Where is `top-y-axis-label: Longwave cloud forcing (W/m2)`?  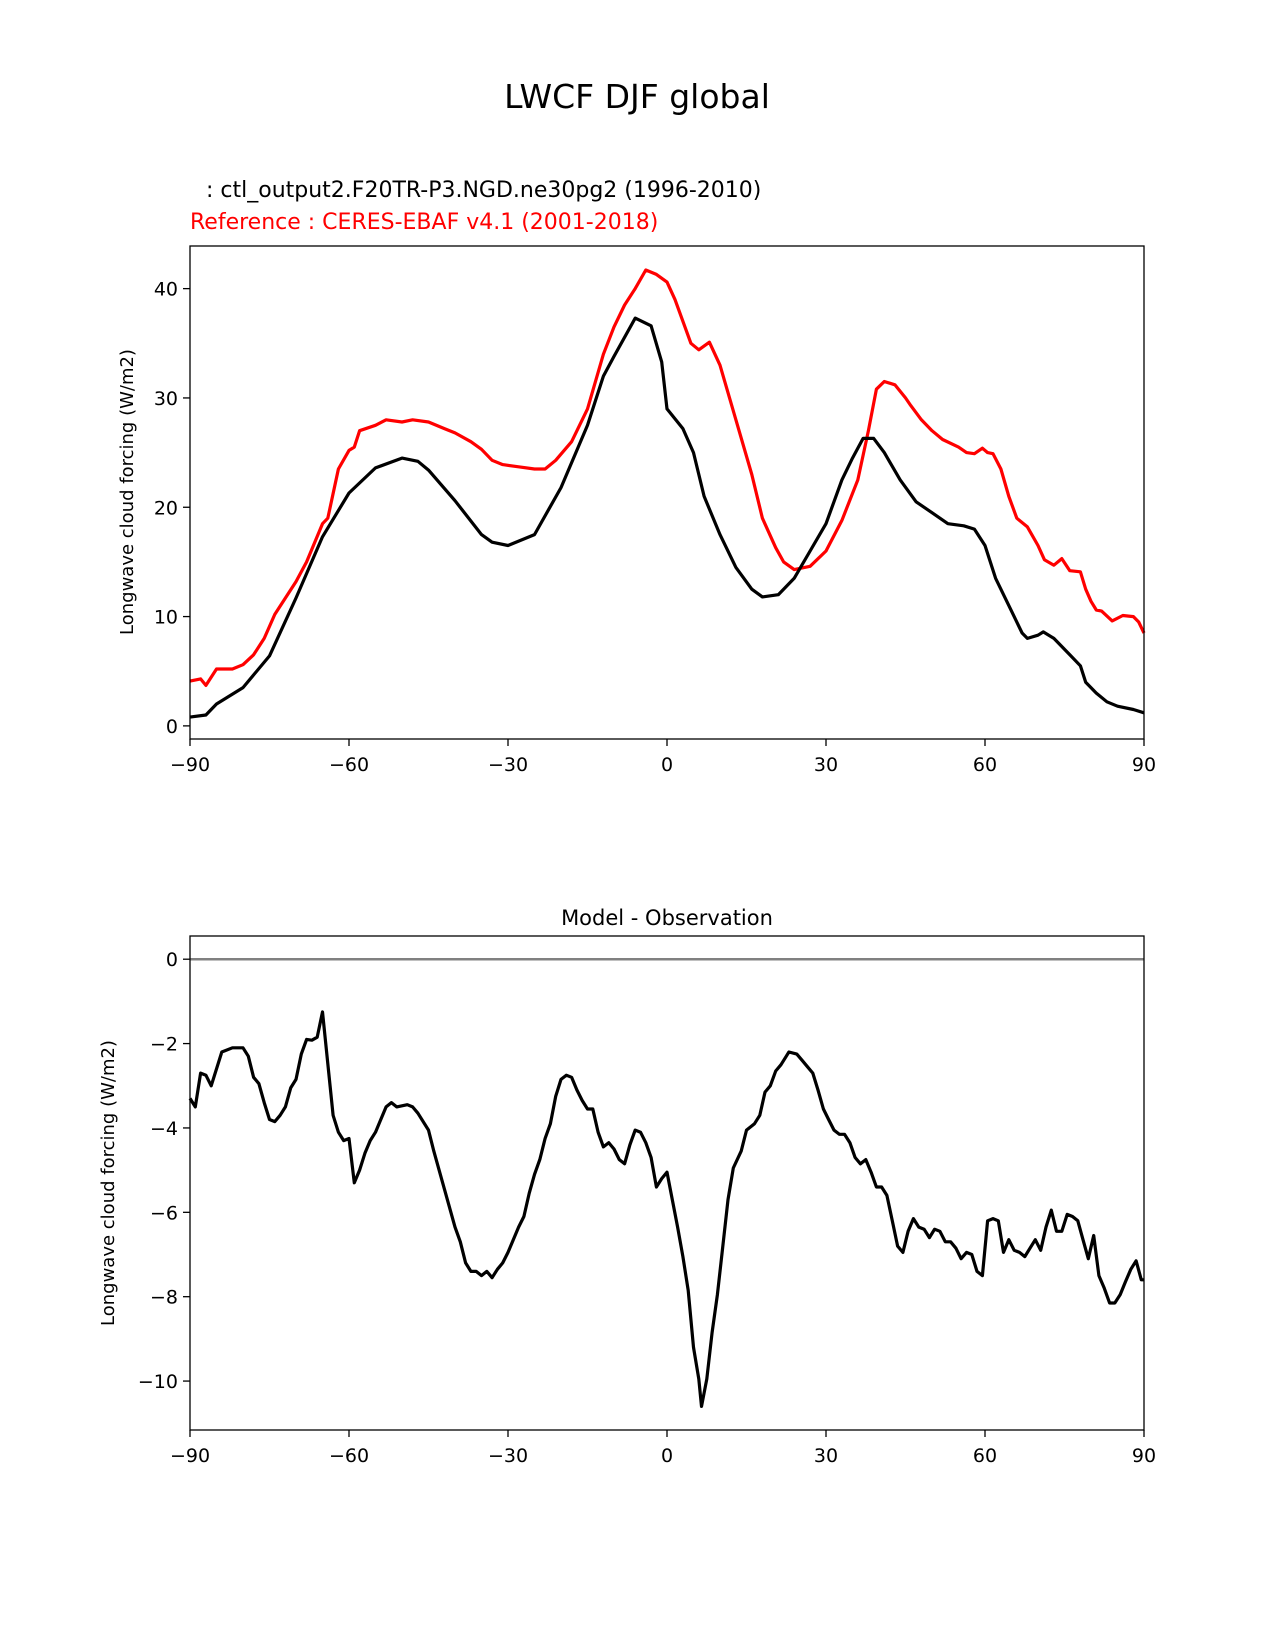
top-y-axis-label: Longwave cloud forcing (W/m2) is located at coordinates (127, 492).